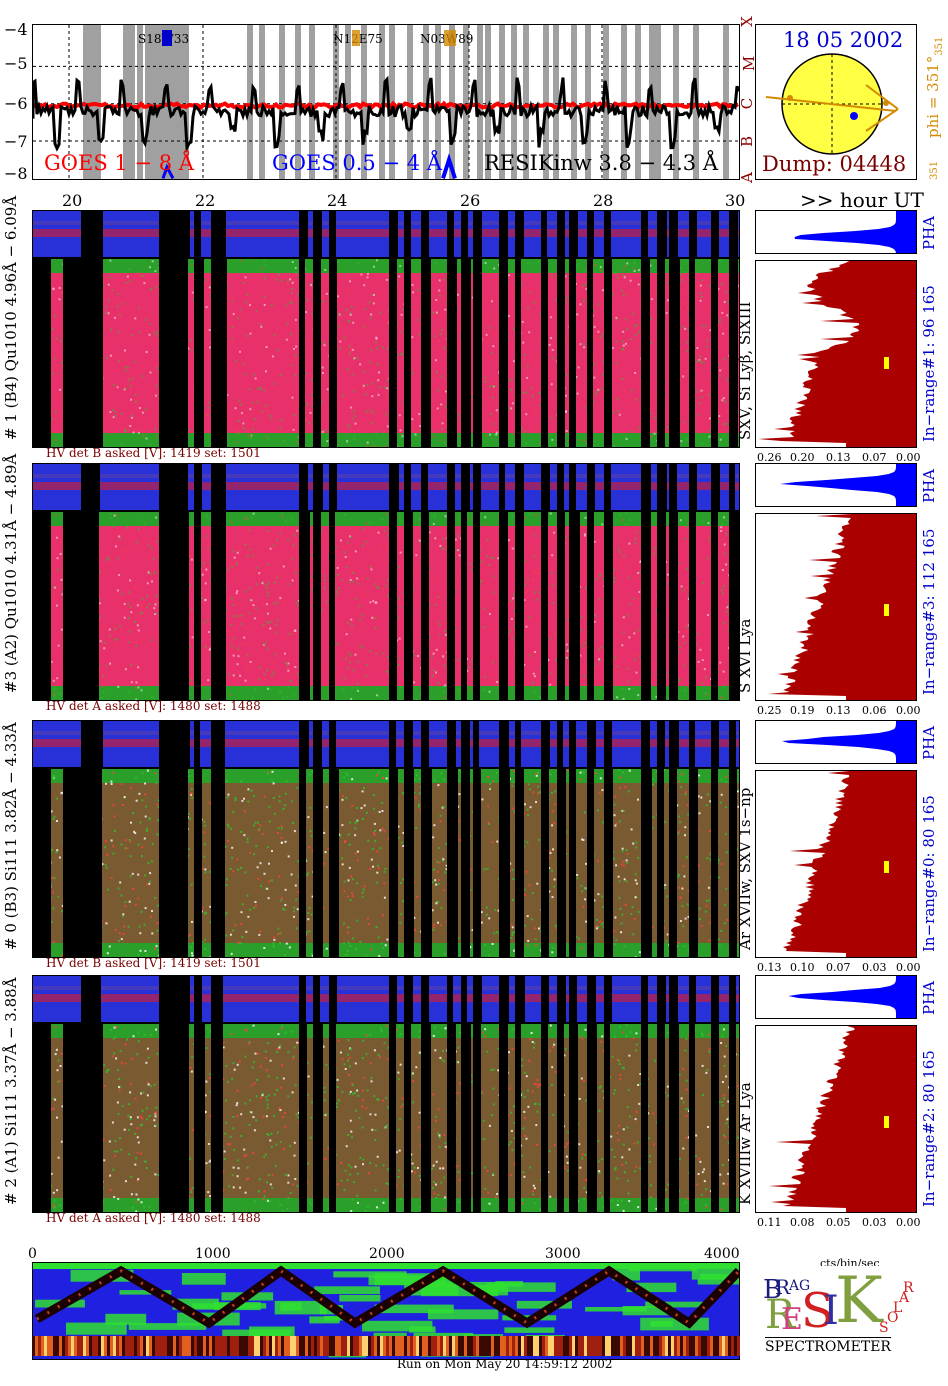  Describe the element at coordinates (32, 1254) in the screenshot. I see `bottom-tick-0: 0` at that location.